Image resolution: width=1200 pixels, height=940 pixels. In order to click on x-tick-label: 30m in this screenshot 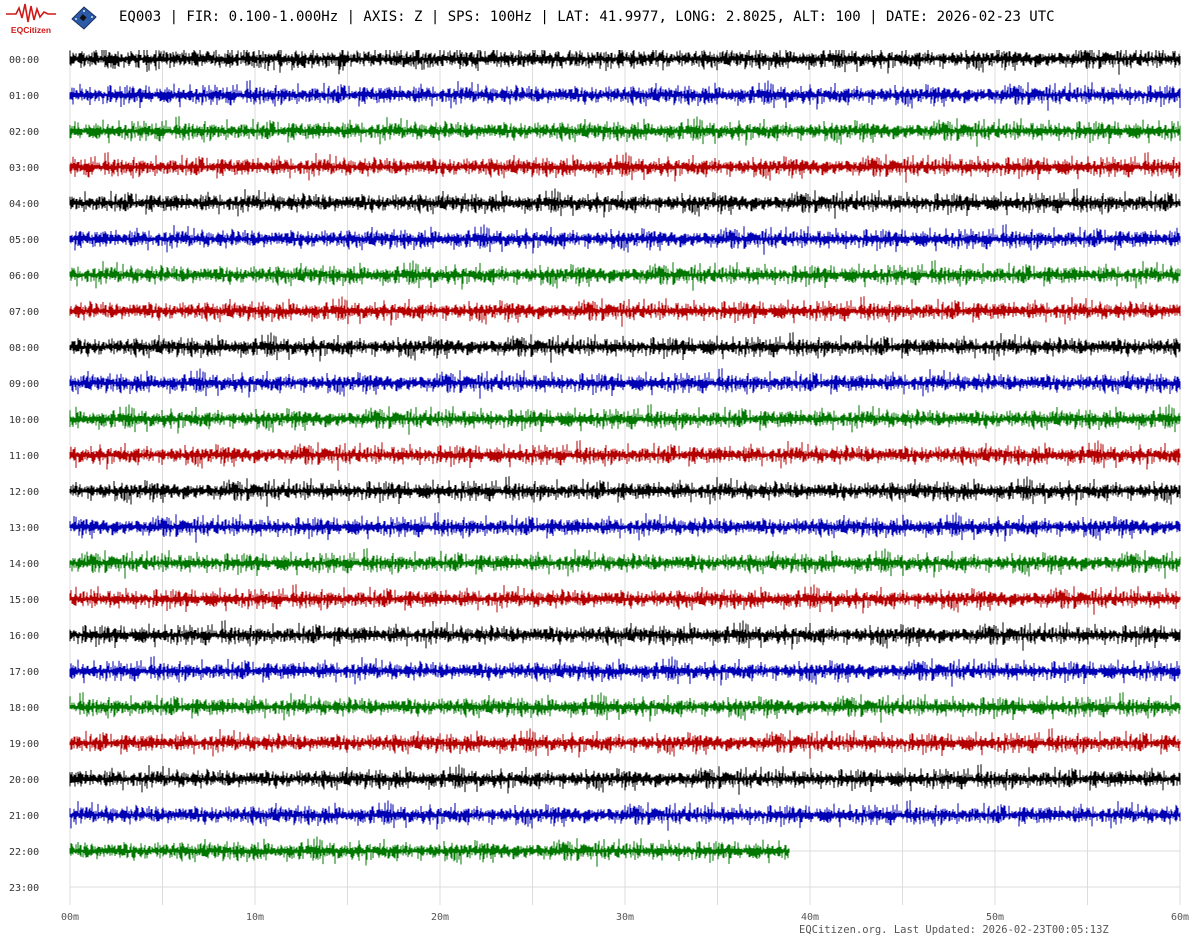, I will do `click(625, 917)`.